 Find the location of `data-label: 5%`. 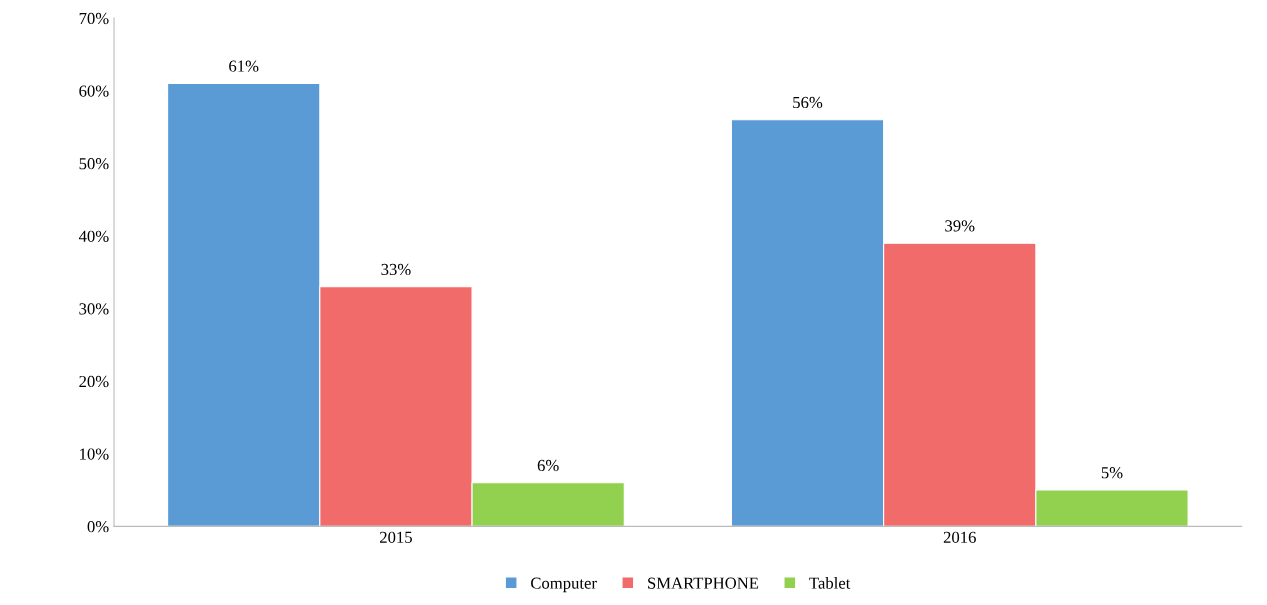

data-label: 5% is located at coordinates (1112, 473).